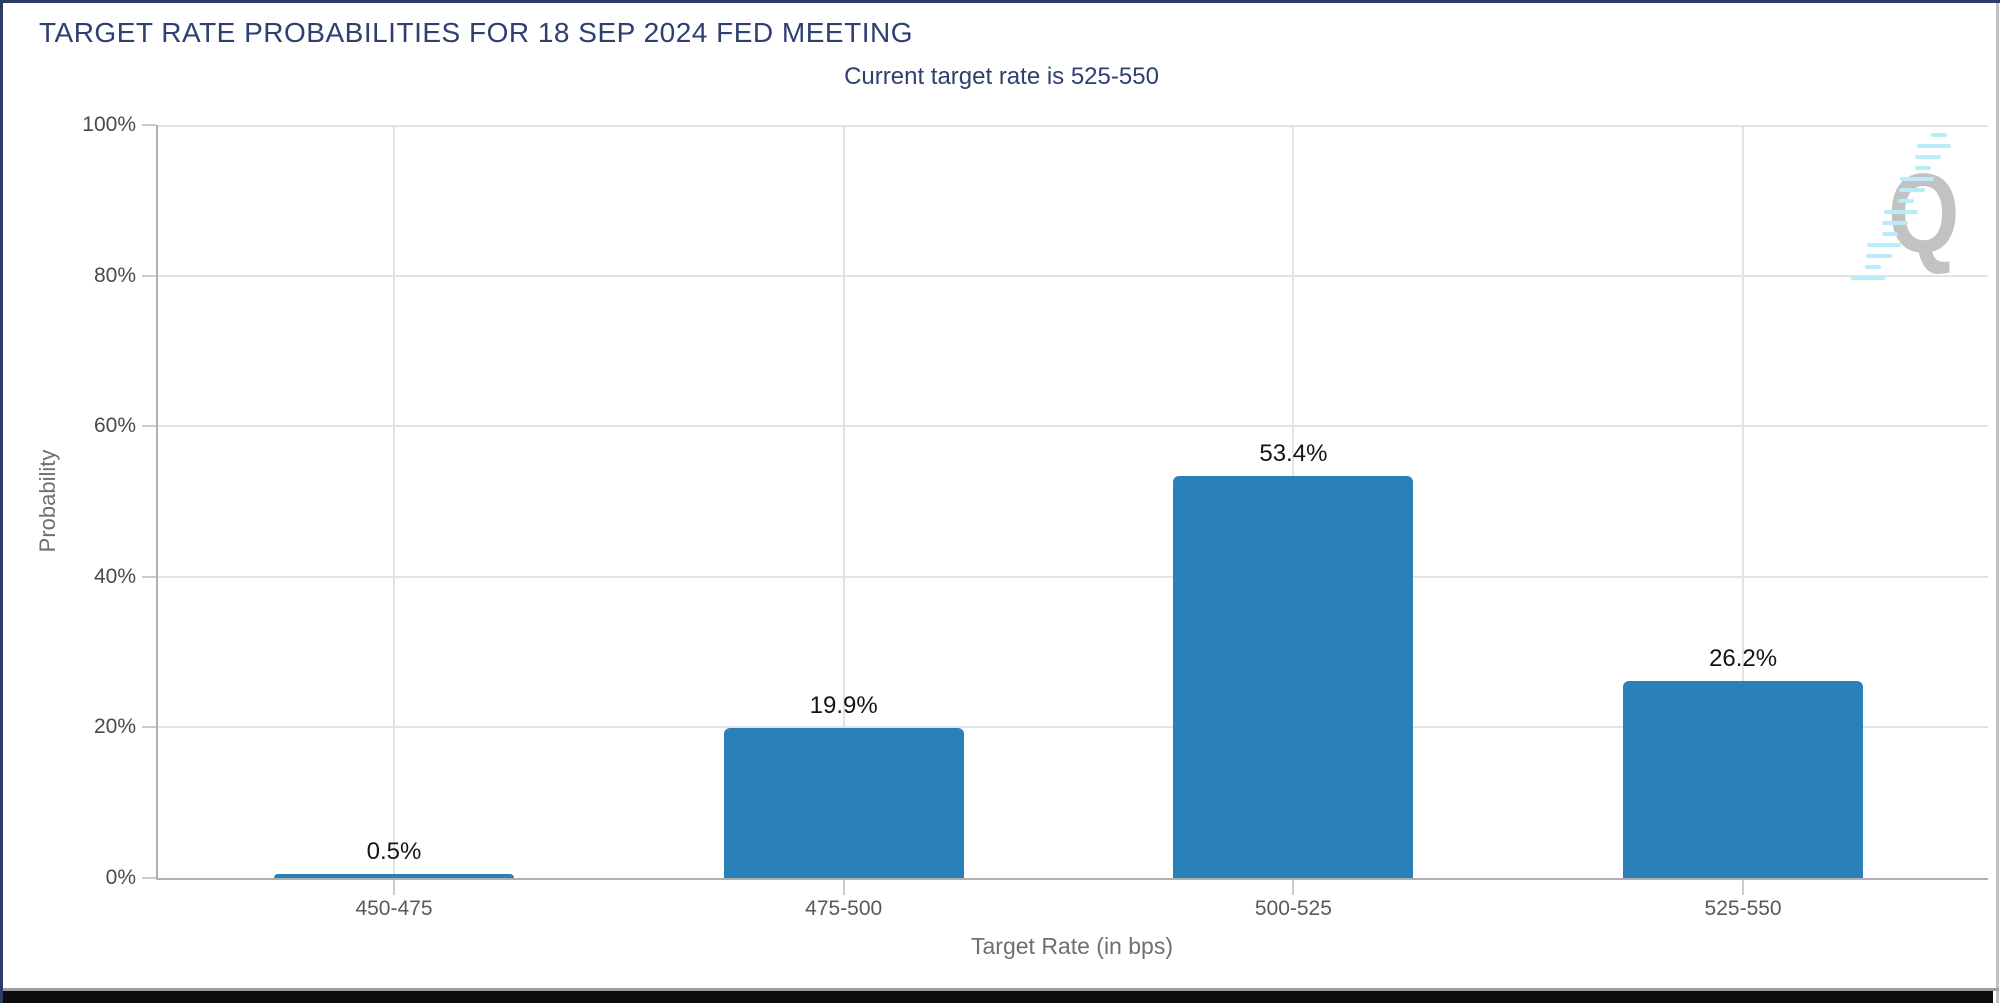 The height and width of the screenshot is (1003, 2000). I want to click on y-tick-label: 60%, so click(114, 426).